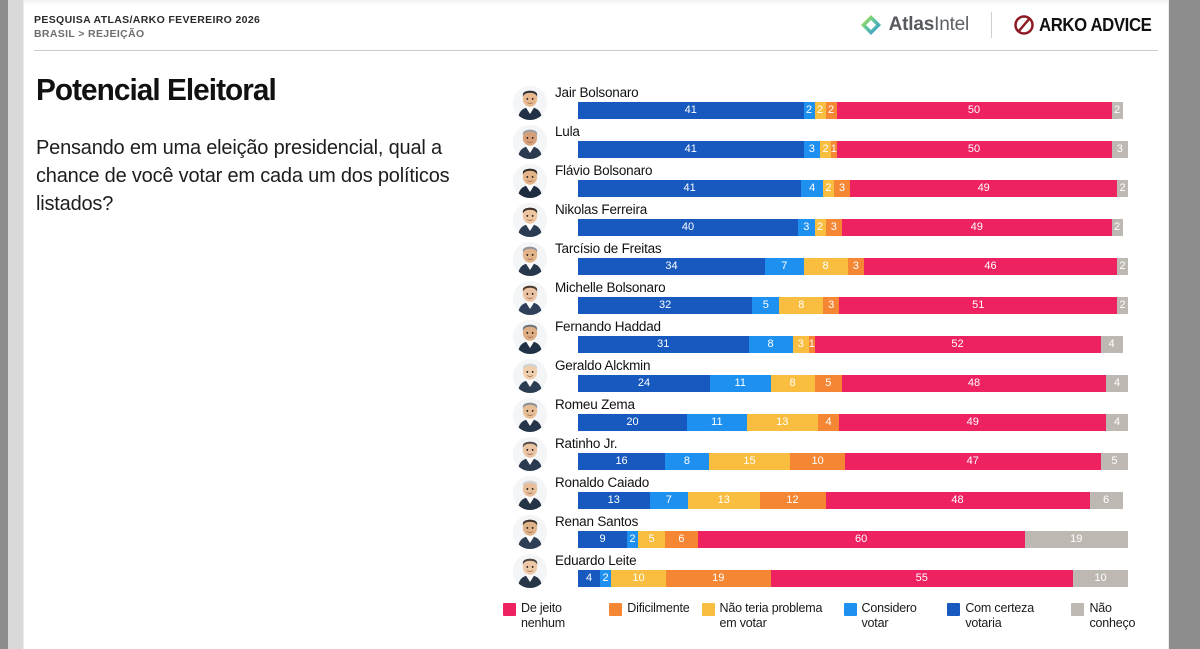 The image size is (1200, 649). What do you see at coordinates (749, 461) in the screenshot?
I see `bar-segment-nao-teria-problema: 15` at bounding box center [749, 461].